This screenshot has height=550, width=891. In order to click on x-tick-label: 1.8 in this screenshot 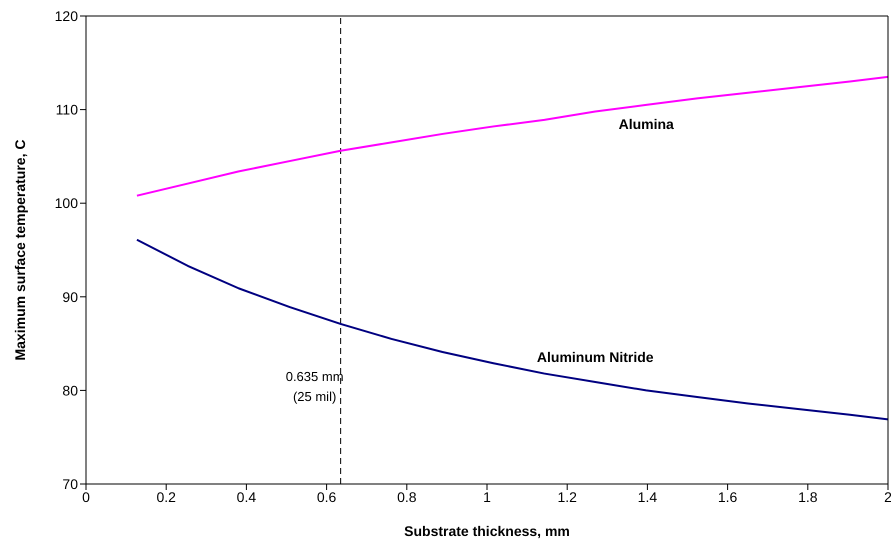, I will do `click(808, 496)`.